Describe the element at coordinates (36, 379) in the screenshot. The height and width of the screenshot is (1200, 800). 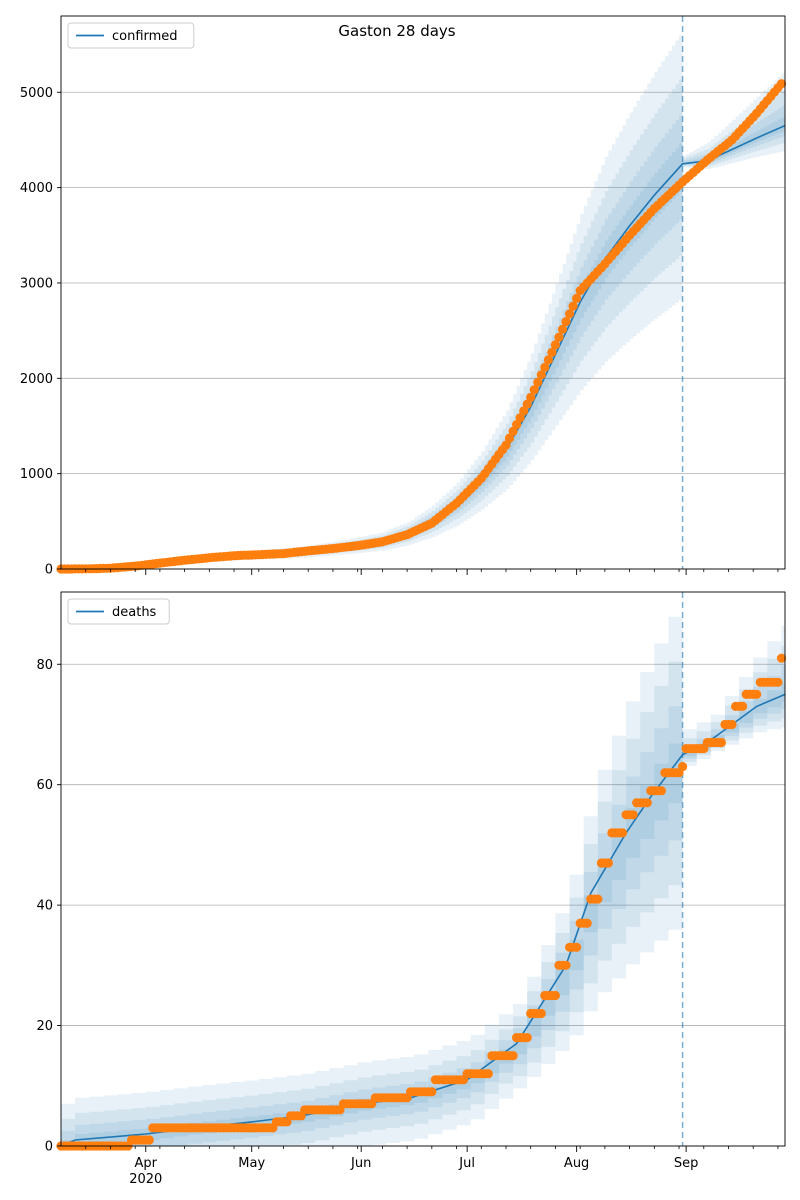
I see `y-tick-label: 2000` at that location.